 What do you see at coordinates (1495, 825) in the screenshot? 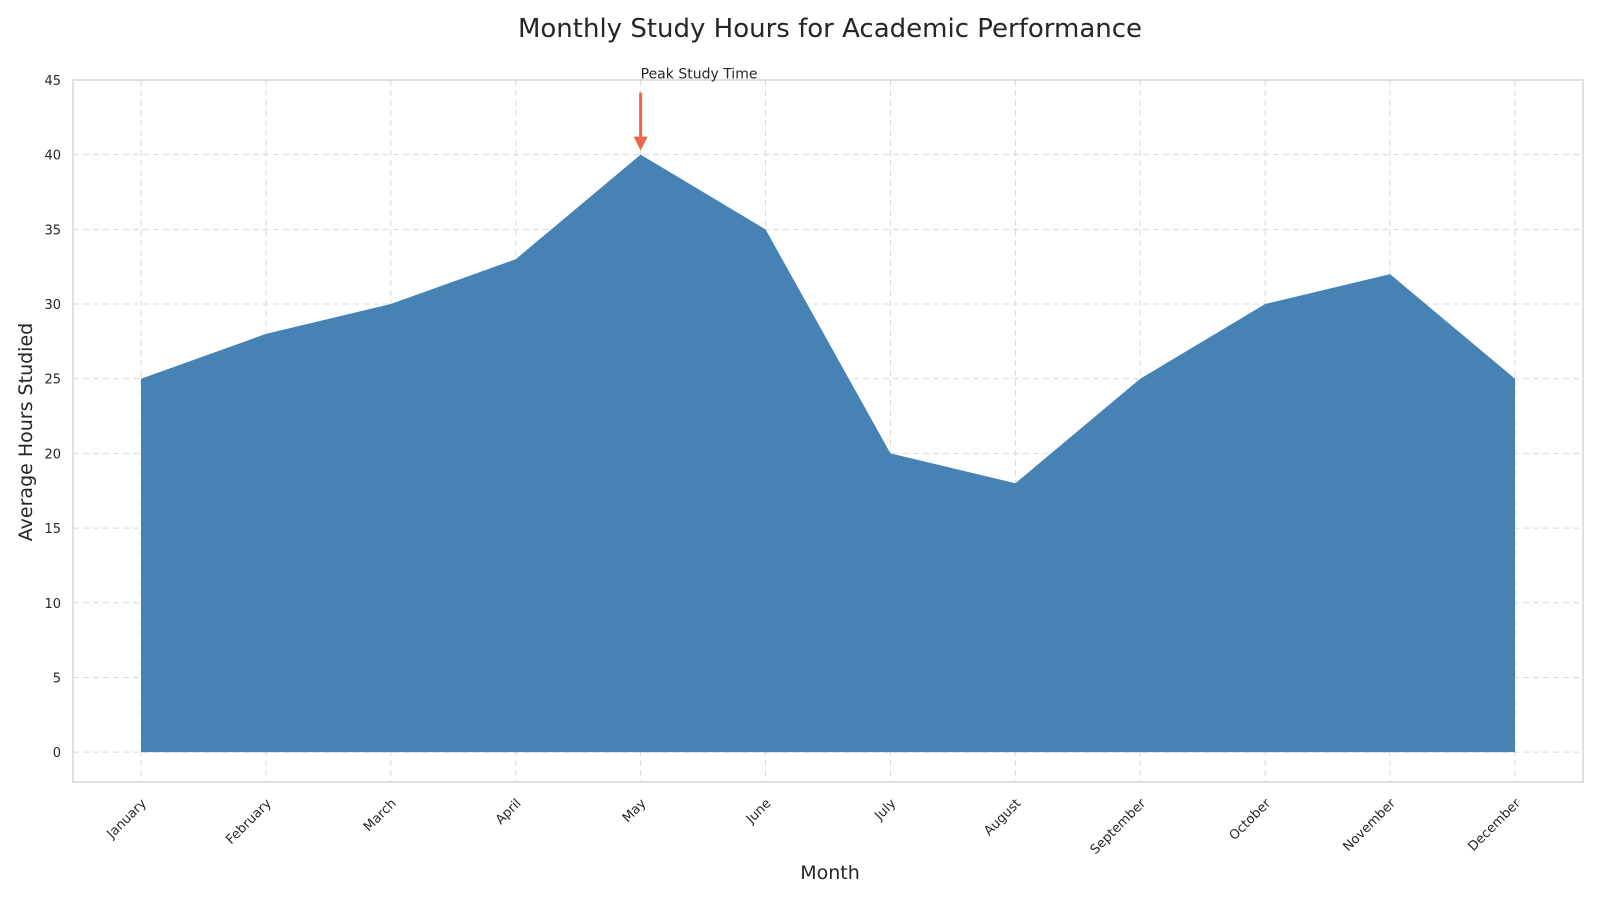
I see `x-tick-label: December` at bounding box center [1495, 825].